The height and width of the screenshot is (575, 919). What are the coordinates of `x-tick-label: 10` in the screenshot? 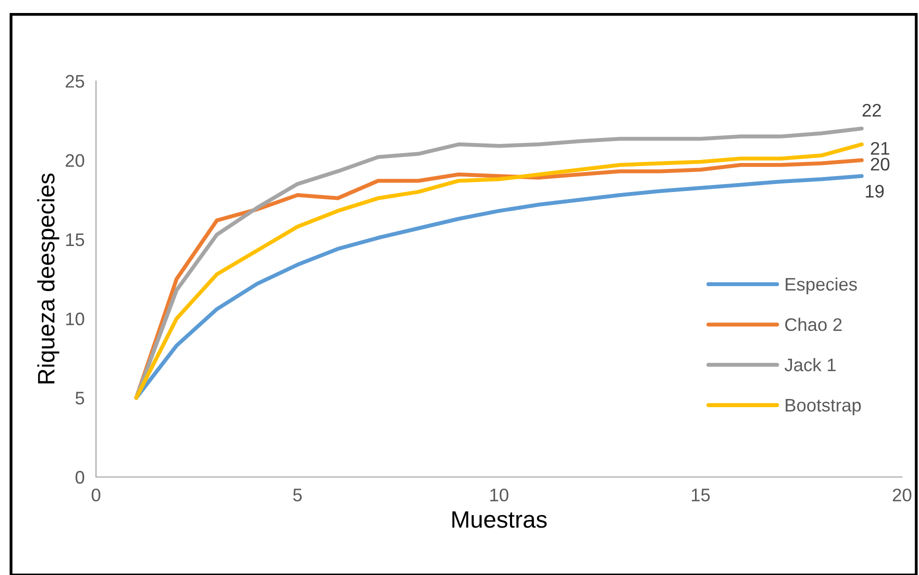 It's located at (499, 495).